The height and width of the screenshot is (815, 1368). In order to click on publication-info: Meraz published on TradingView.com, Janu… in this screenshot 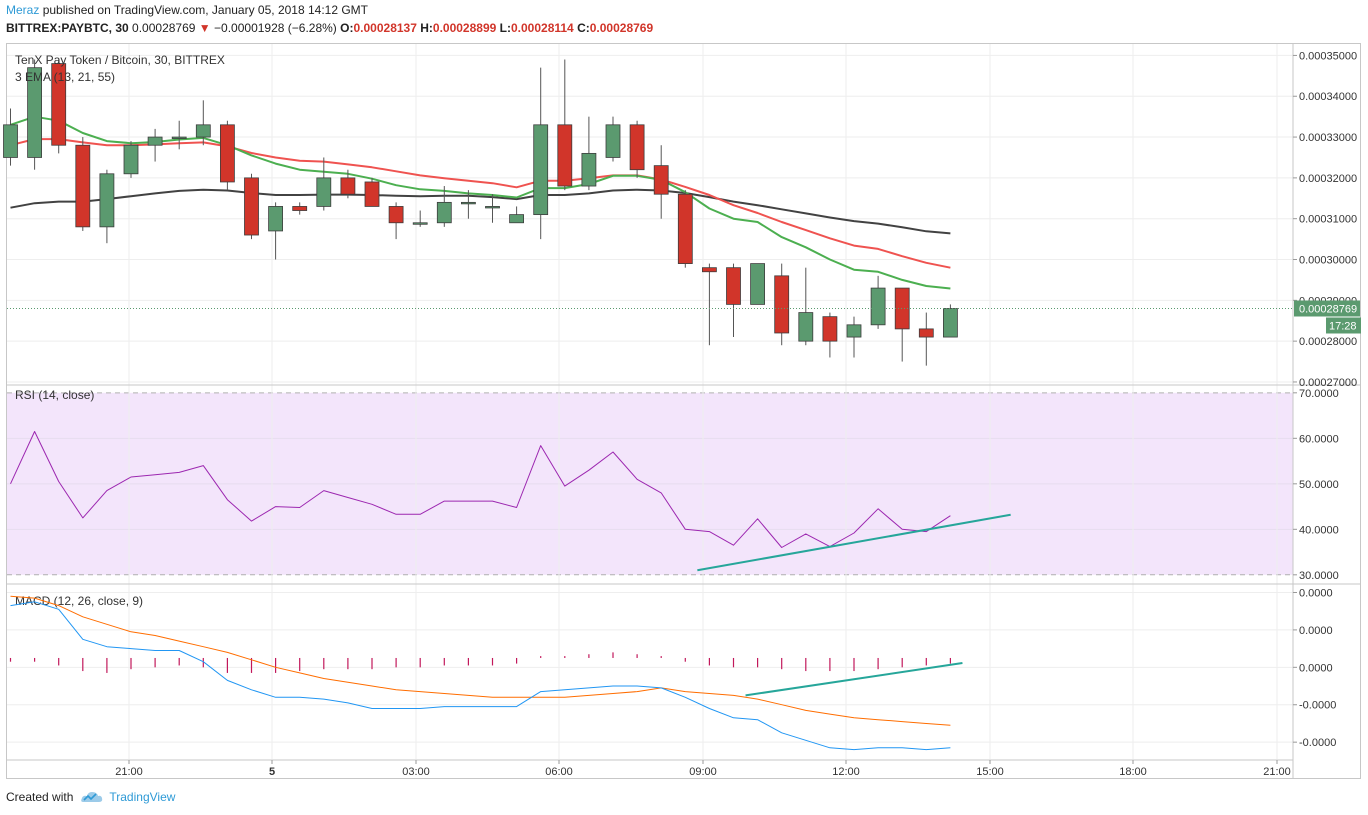, I will do `click(187, 10)`.